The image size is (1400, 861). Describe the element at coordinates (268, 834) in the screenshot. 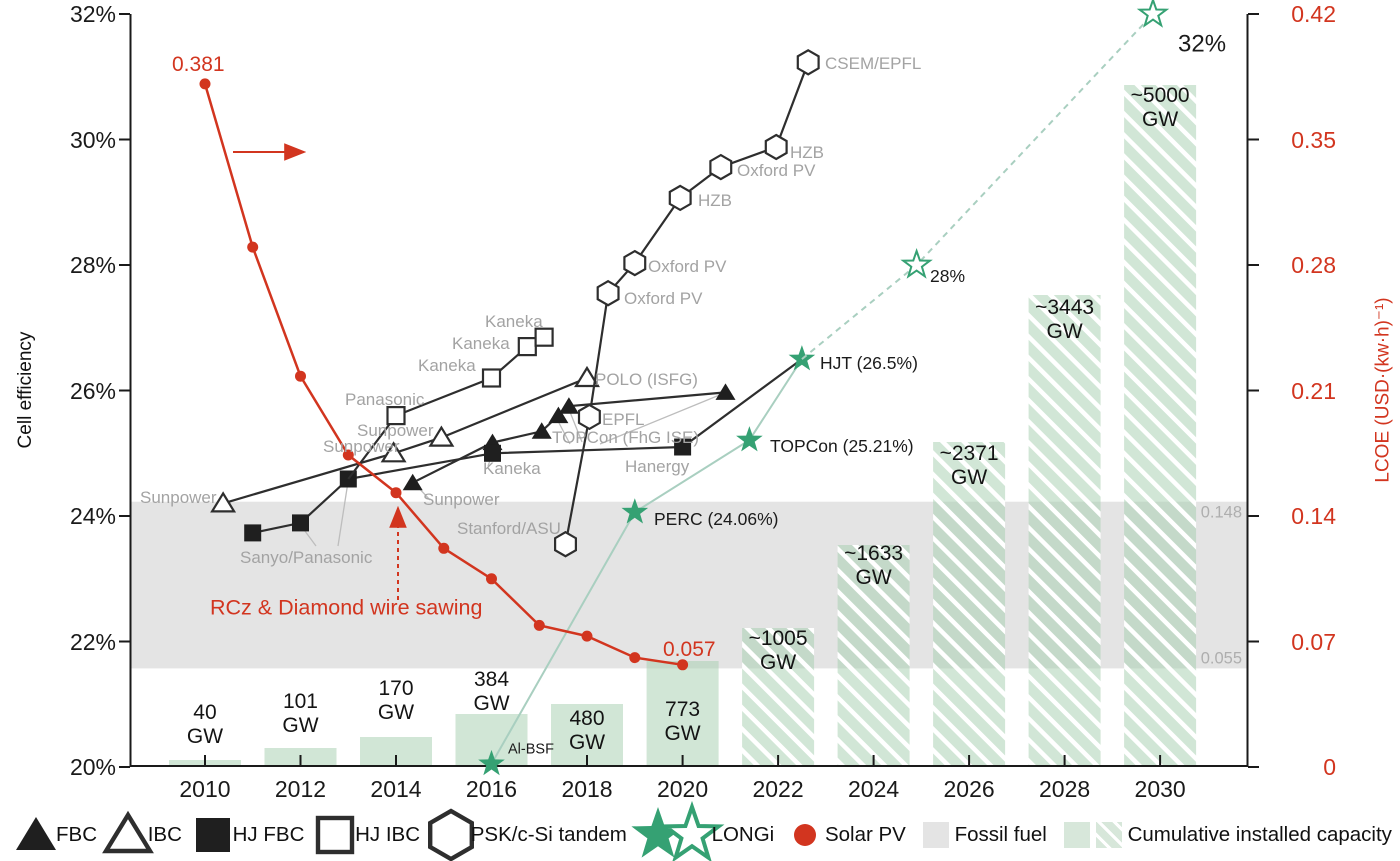

I see `legend-label: HJ FBC` at that location.